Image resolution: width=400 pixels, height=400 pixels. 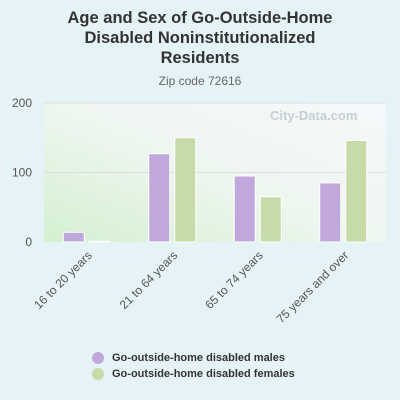 What do you see at coordinates (314, 115) in the screenshot?
I see `watermark-text: City-Data.com` at bounding box center [314, 115].